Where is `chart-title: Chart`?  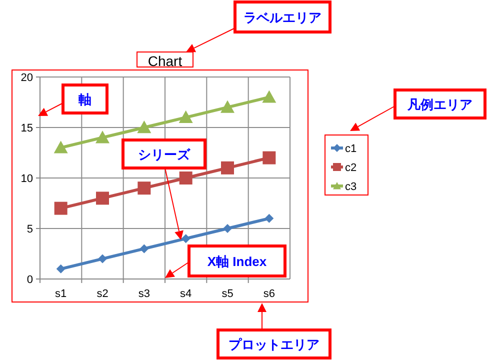
chart-title: Chart is located at coordinates (165, 61).